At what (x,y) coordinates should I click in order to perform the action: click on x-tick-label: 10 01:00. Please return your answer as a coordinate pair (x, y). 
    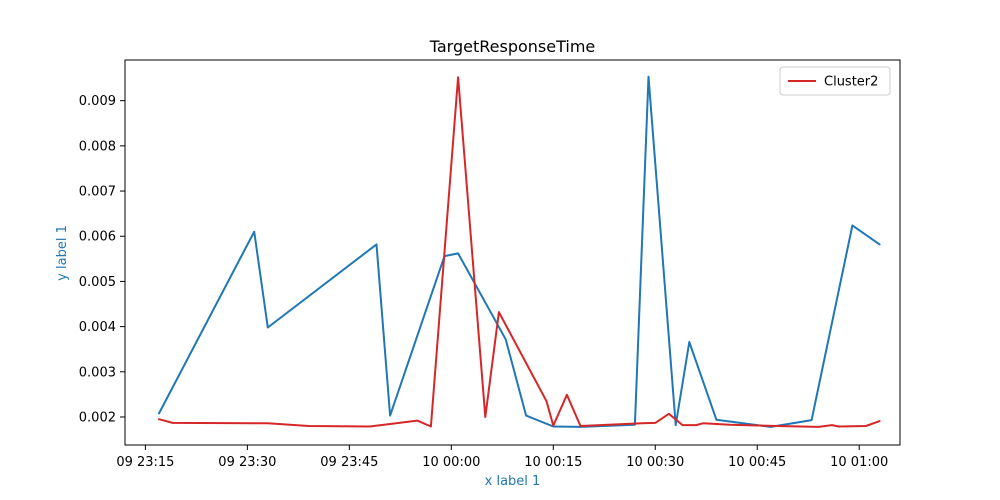
    Looking at the image, I should click on (859, 462).